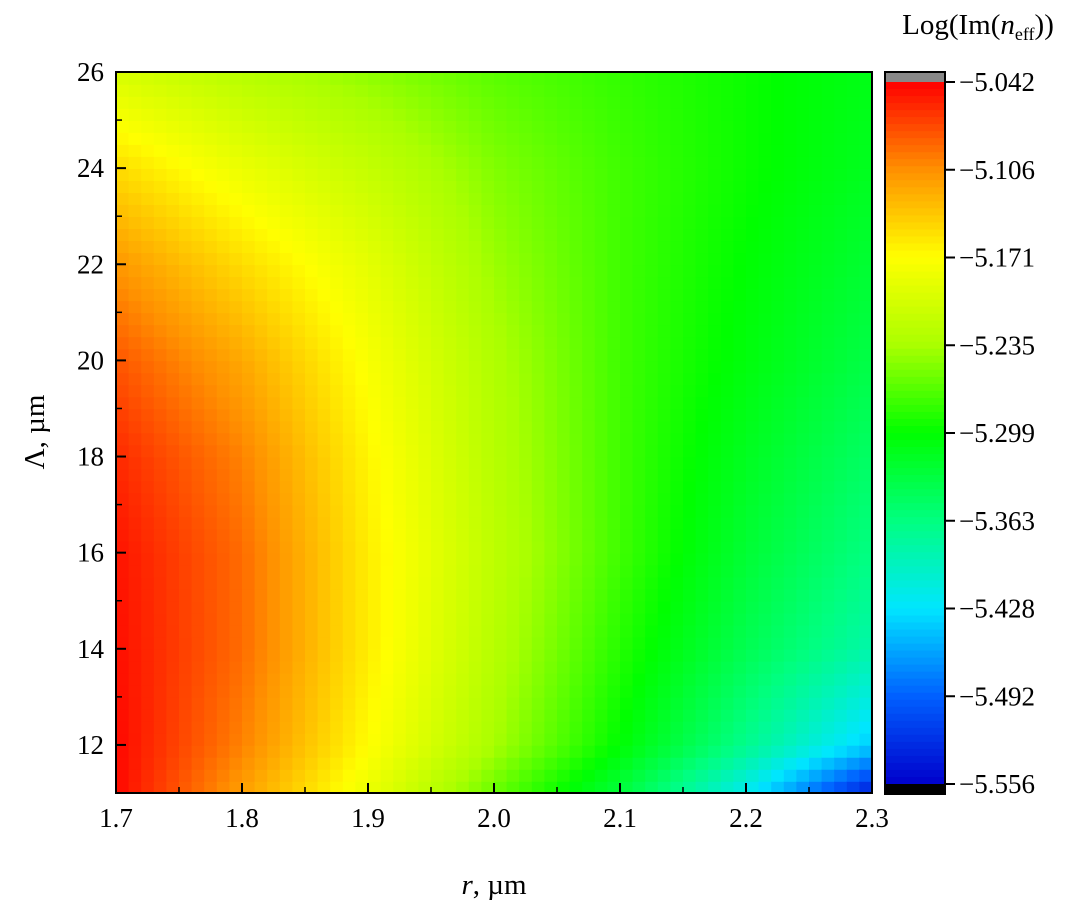 Image resolution: width=1083 pixels, height=917 pixels. I want to click on colorbar-tick-label: −5.235, so click(997, 345).